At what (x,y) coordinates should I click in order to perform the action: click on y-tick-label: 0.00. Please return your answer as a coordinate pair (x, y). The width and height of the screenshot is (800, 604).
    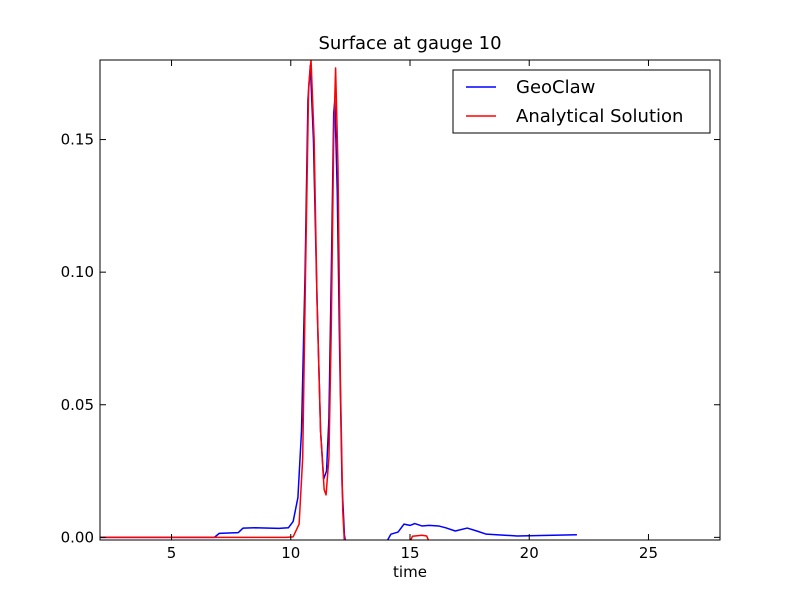
    Looking at the image, I should click on (77, 537).